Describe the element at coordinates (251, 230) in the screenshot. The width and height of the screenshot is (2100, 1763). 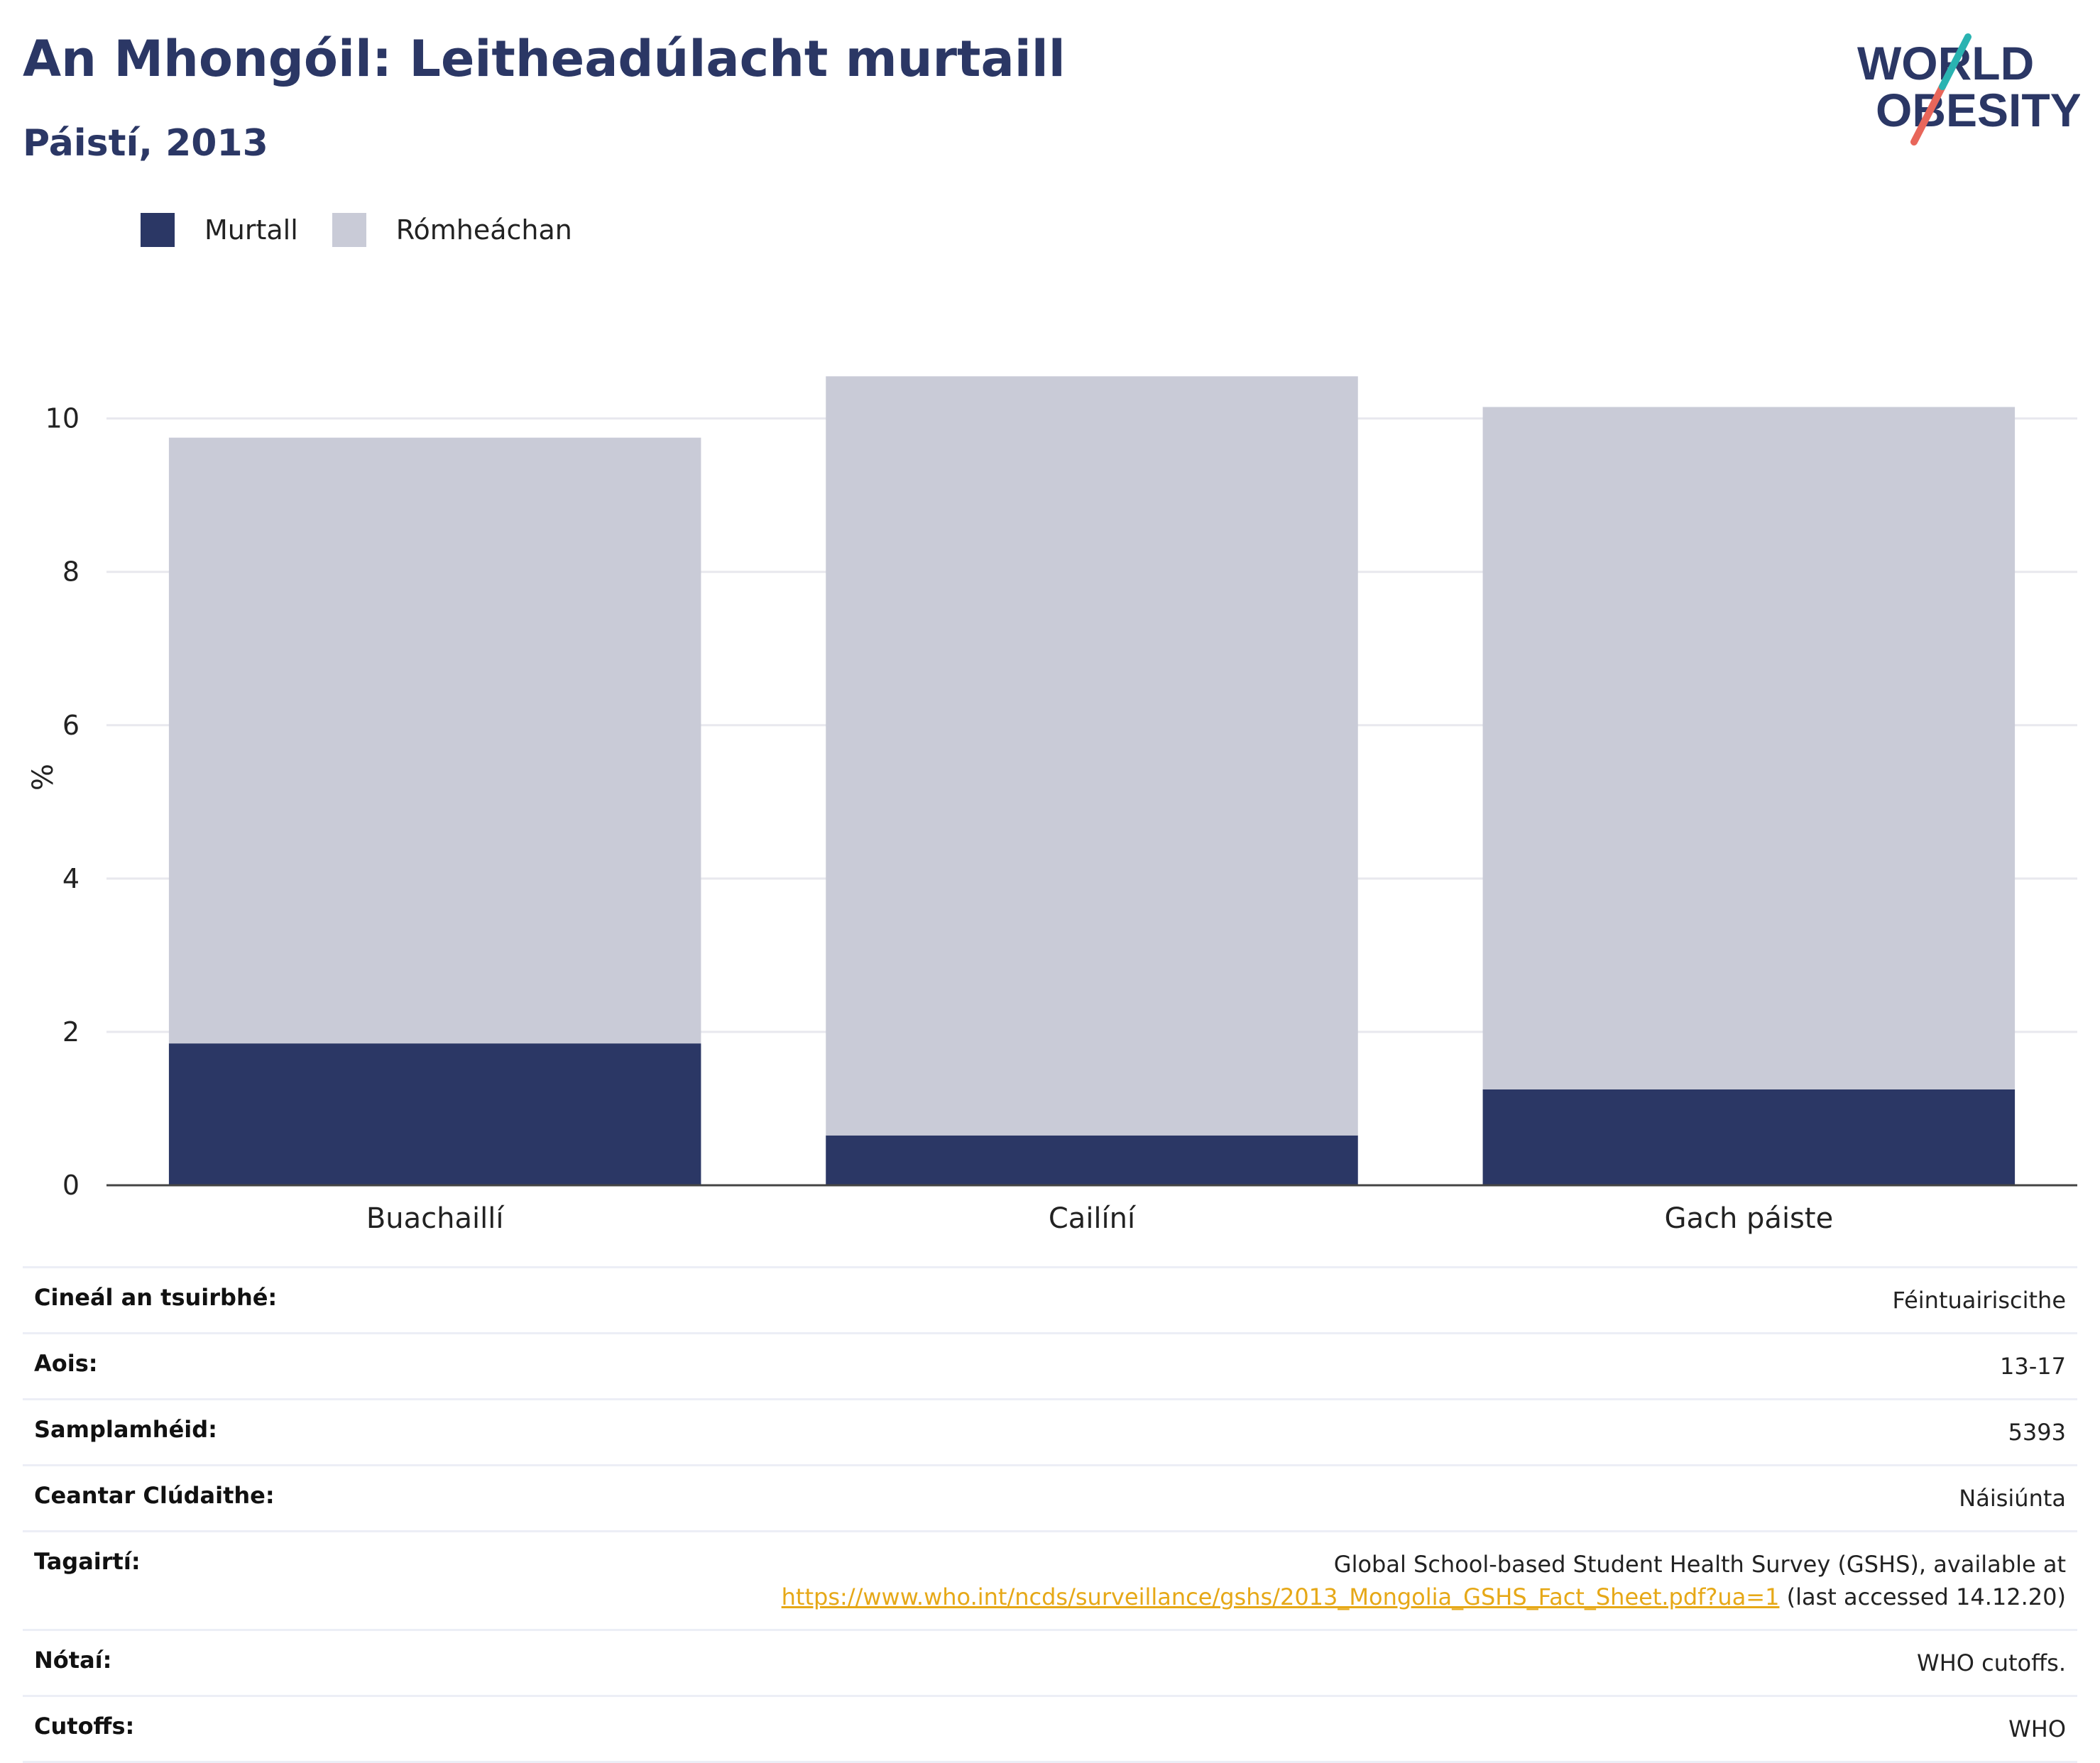
I see `legend-label-obese: Murtall` at that location.